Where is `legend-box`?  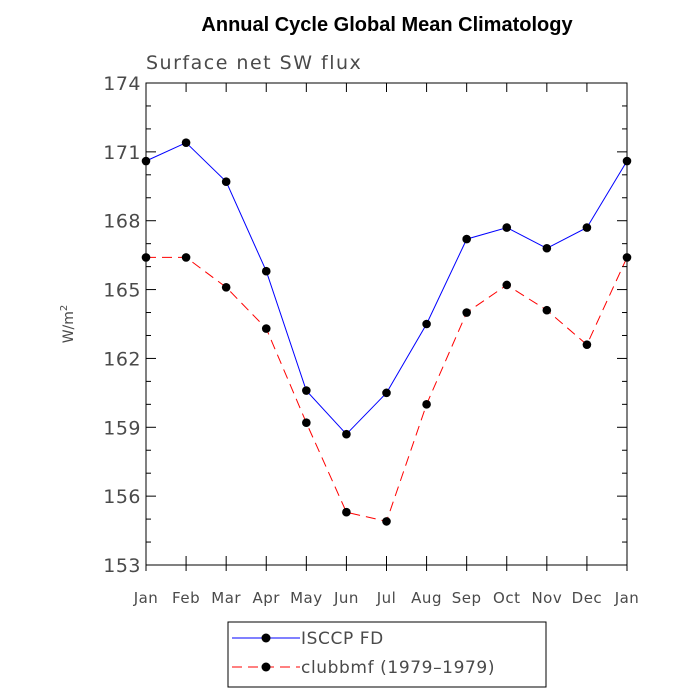
legend-box is located at coordinates (387, 654).